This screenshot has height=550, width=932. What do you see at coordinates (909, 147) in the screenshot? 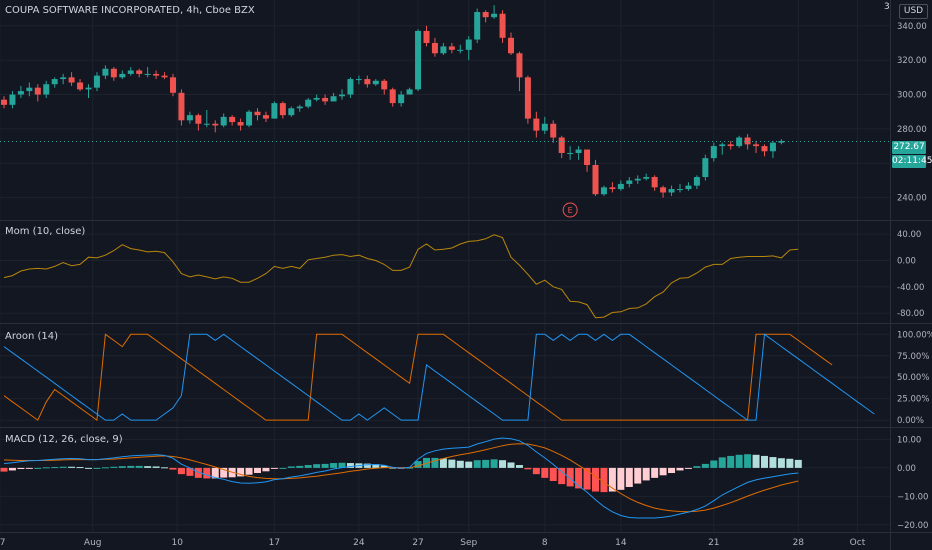
I see `last-price-tag: 272.67` at bounding box center [909, 147].